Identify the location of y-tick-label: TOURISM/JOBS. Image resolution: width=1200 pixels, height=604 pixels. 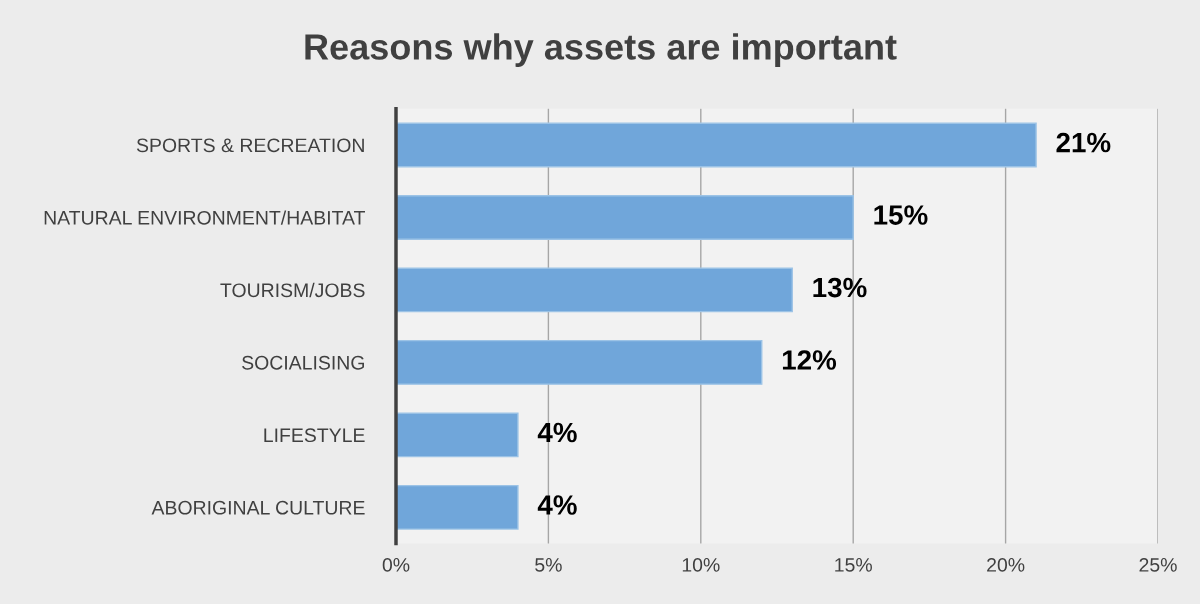
(292, 290).